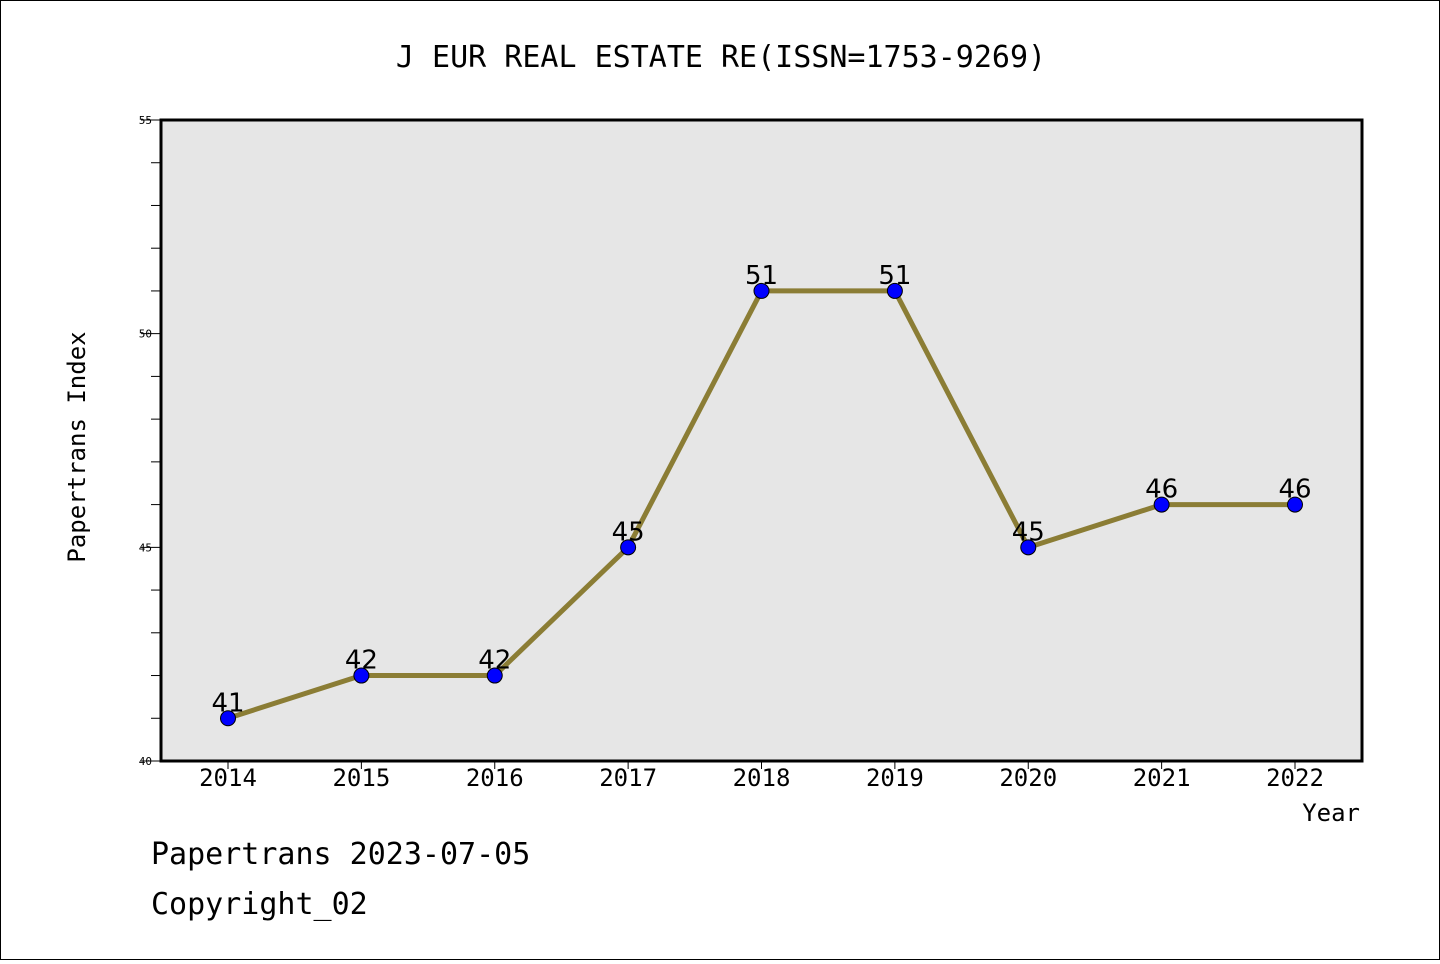  I want to click on y-axis-label: Papertrans Index, so click(77, 446).